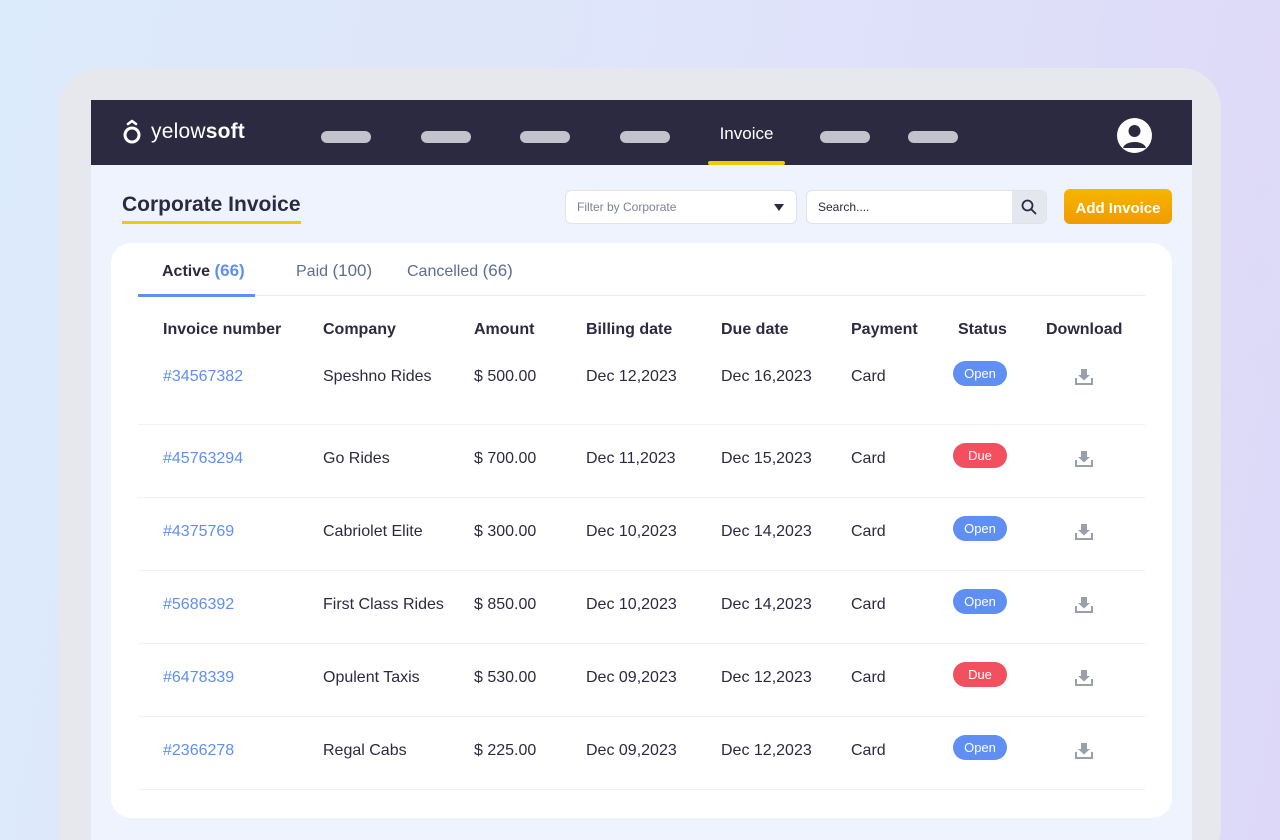  What do you see at coordinates (910, 207) in the screenshot?
I see `search-input` at bounding box center [910, 207].